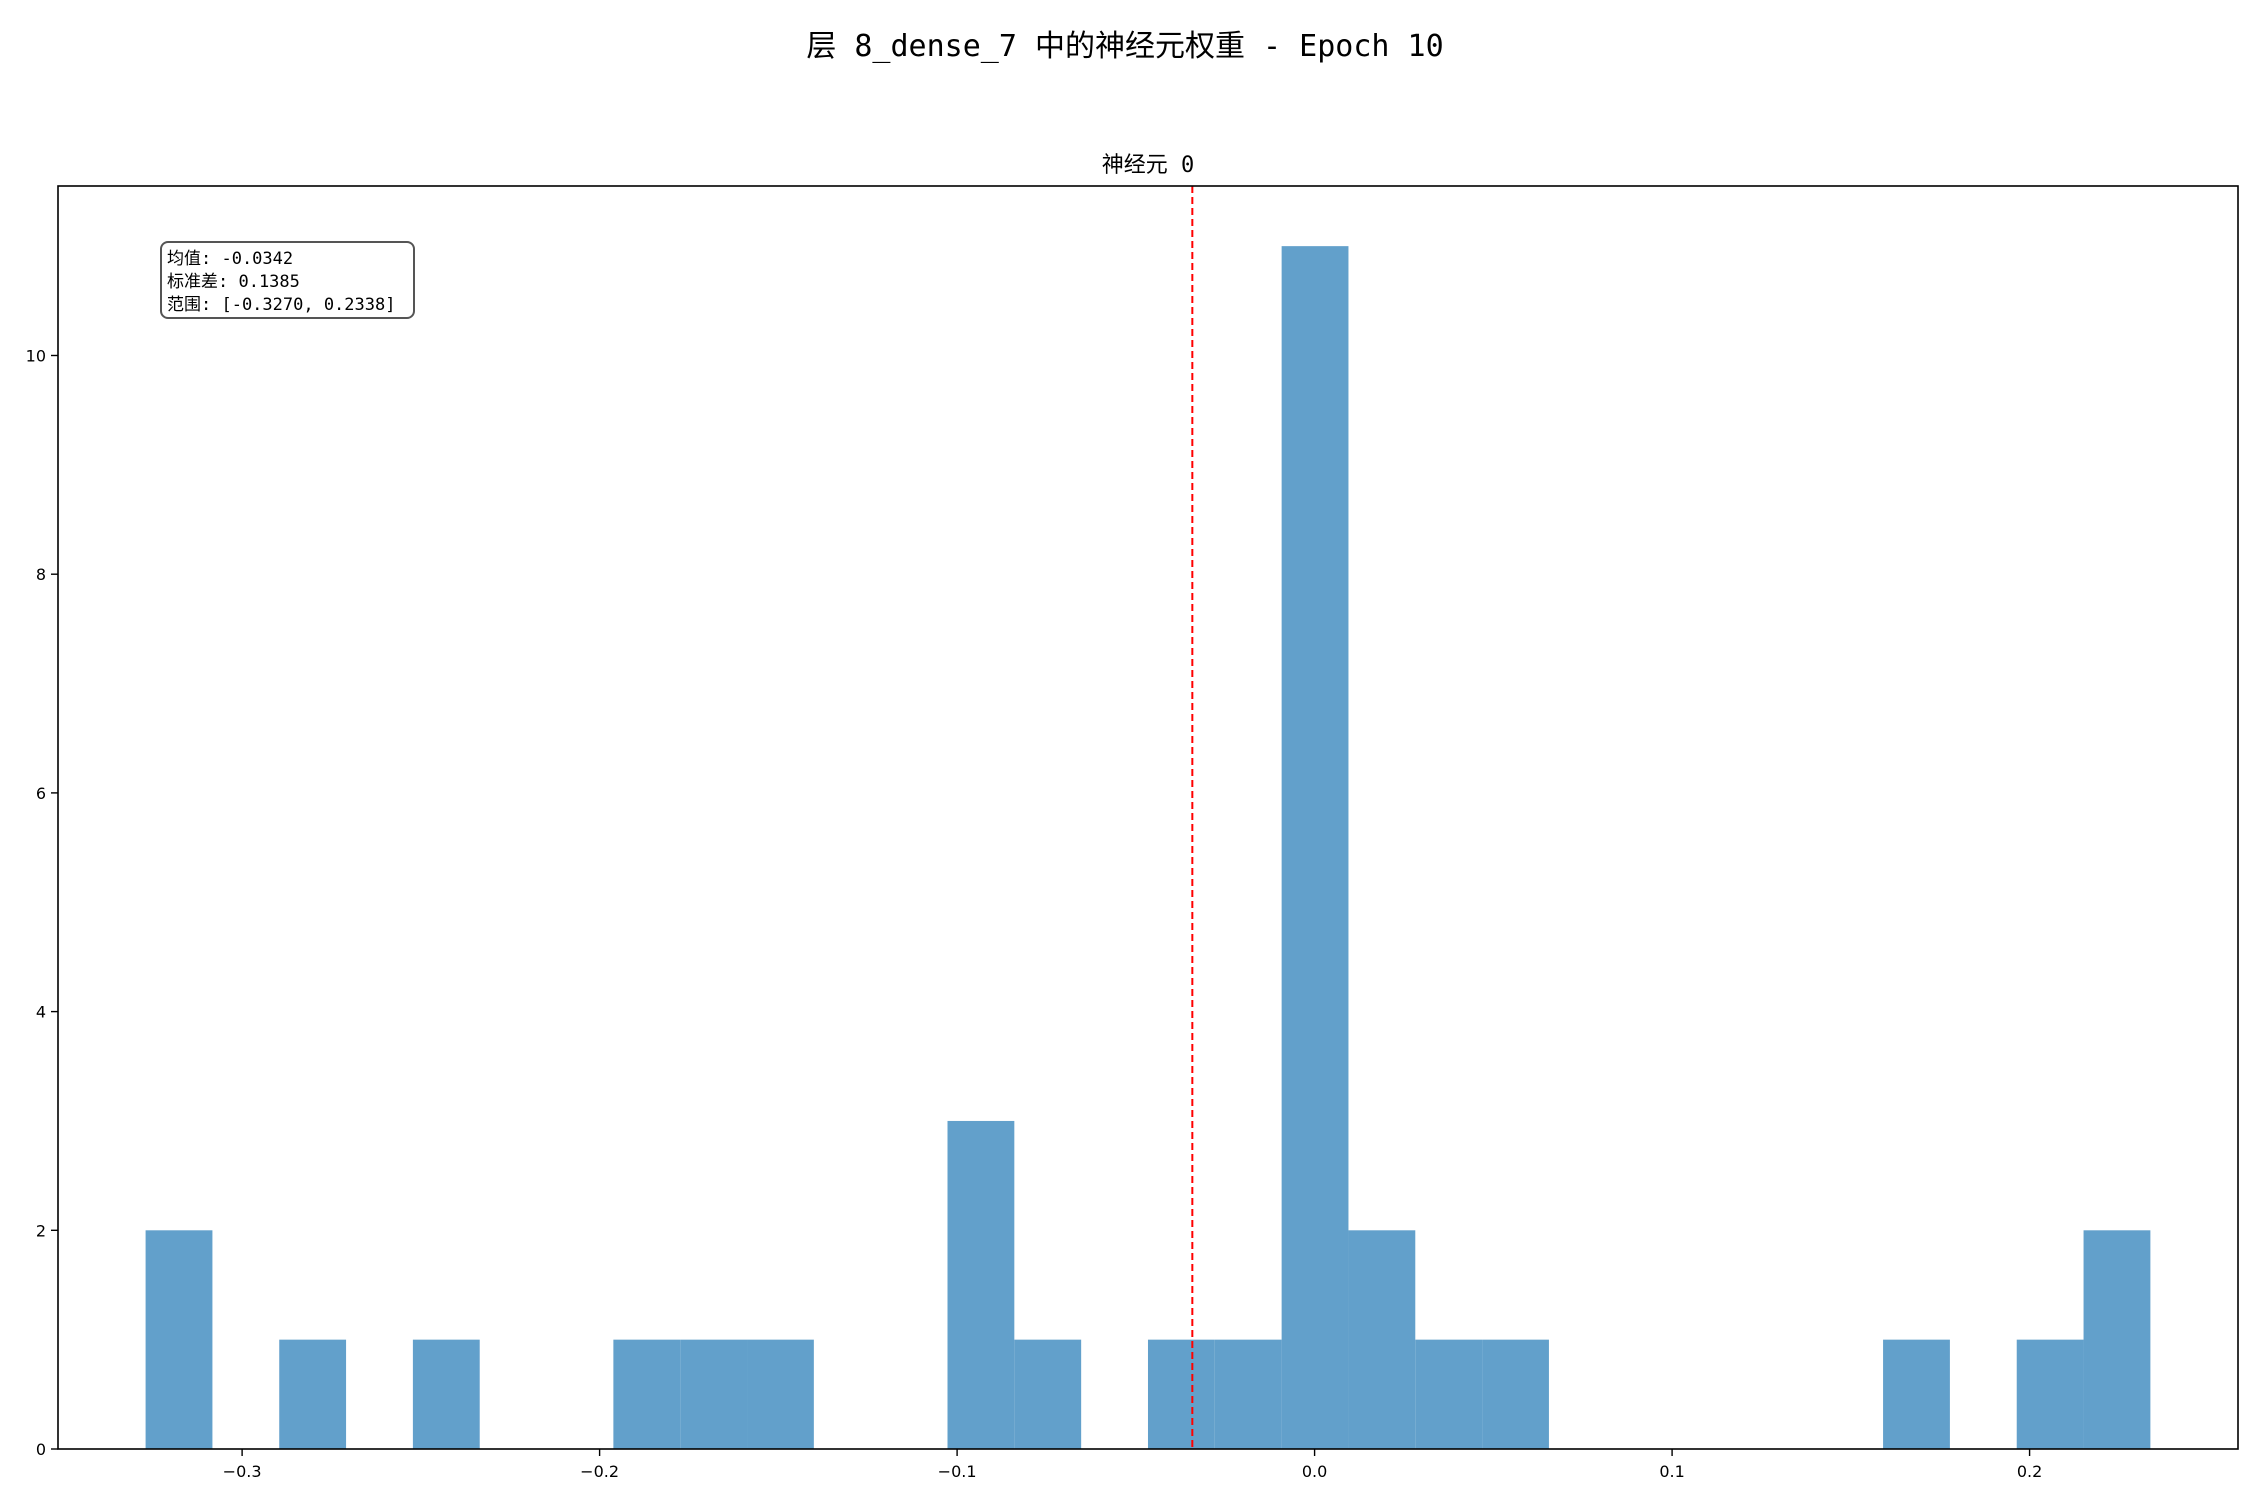 The width and height of the screenshot is (2250, 1500). What do you see at coordinates (42, 902) in the screenshot?
I see `y-axis: 0 2 4 6 8 10` at bounding box center [42, 902].